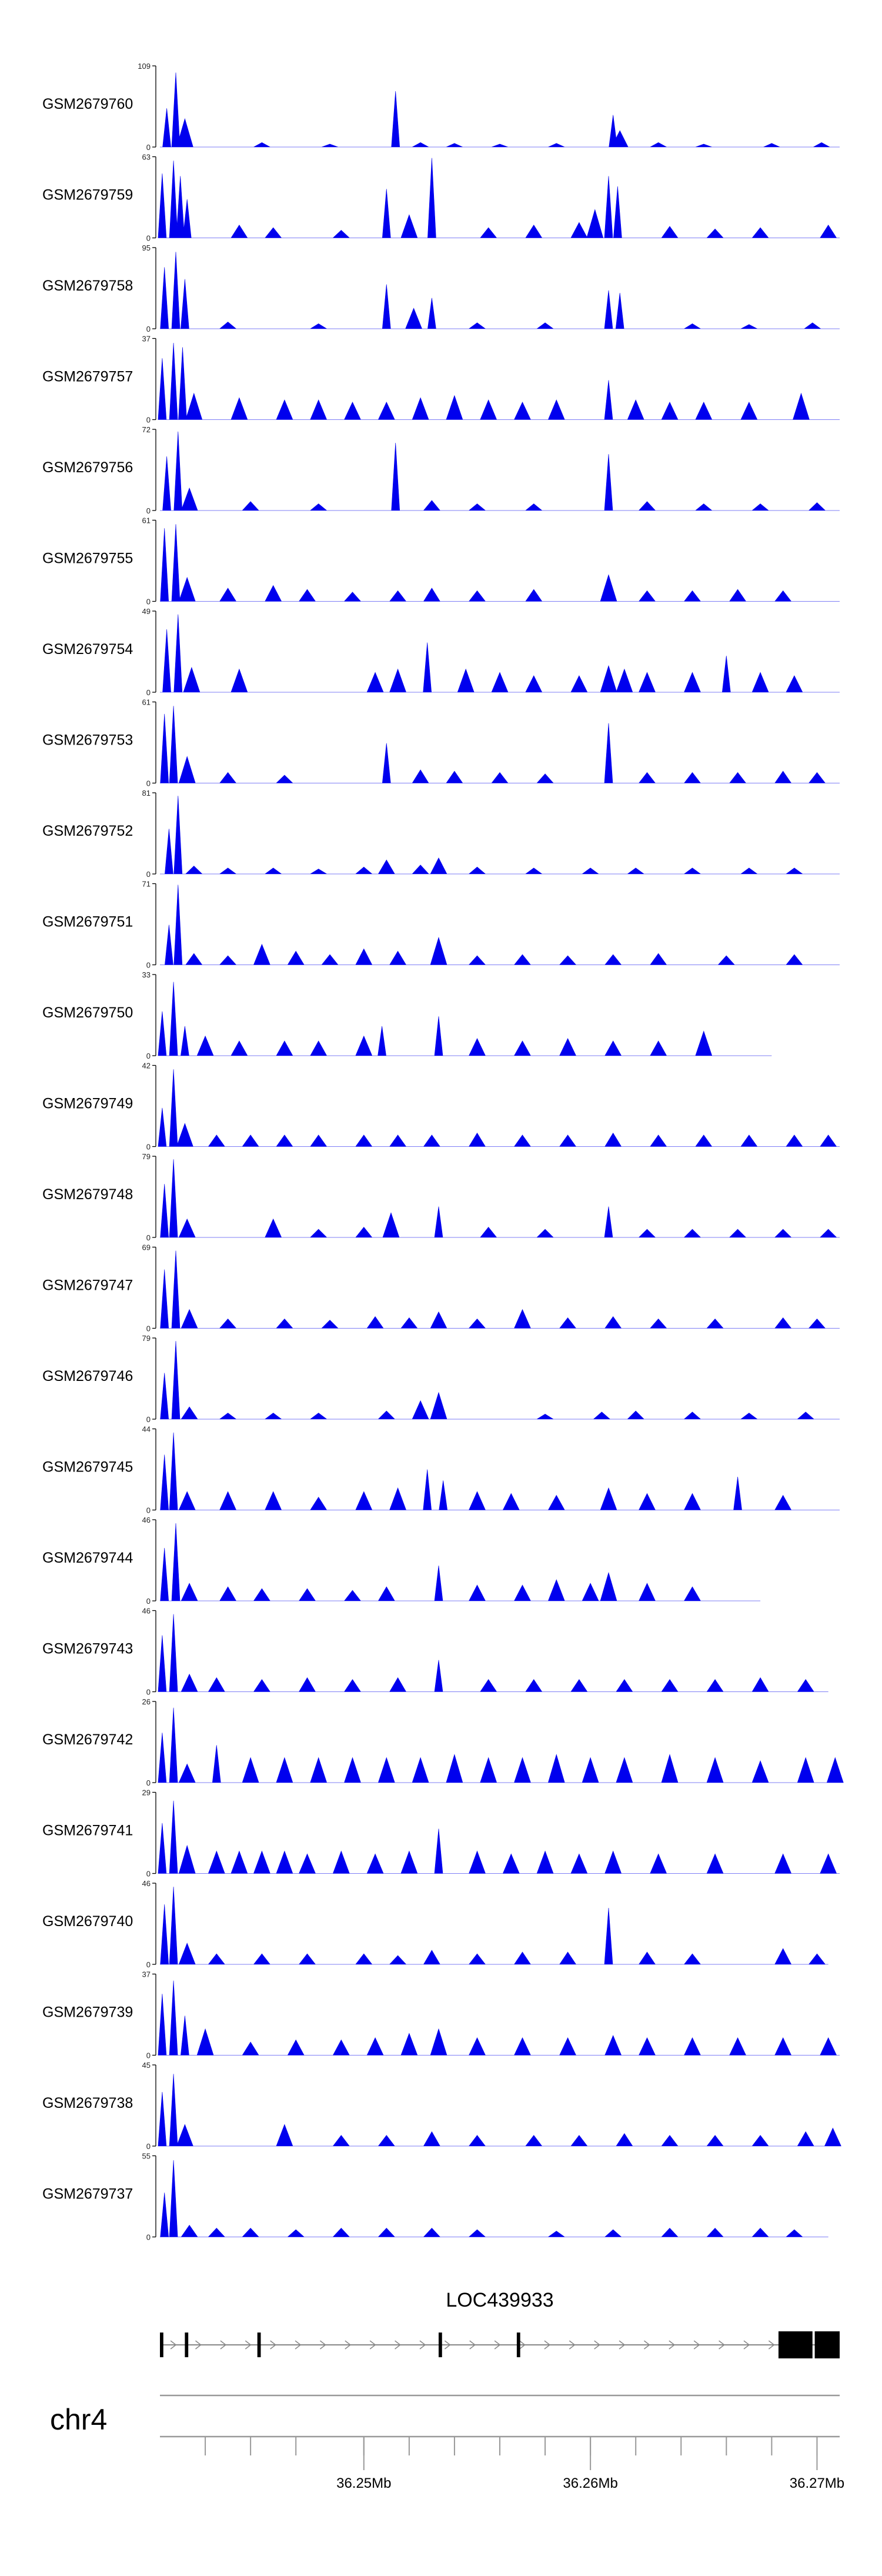  I want to click on coverage-track: GSM2679738 45 0, so click(441, 2106).